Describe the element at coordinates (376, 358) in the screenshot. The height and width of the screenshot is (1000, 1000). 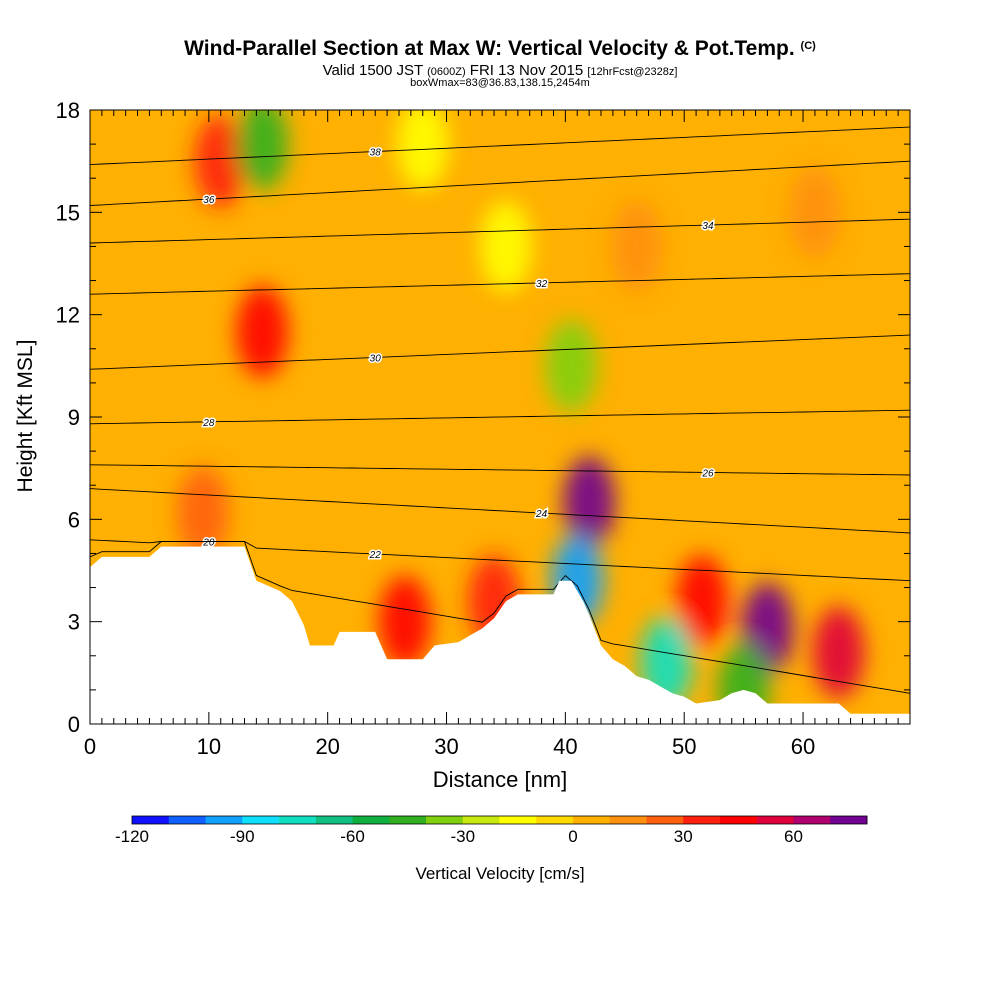
I see `isentrope-label: 30` at that location.